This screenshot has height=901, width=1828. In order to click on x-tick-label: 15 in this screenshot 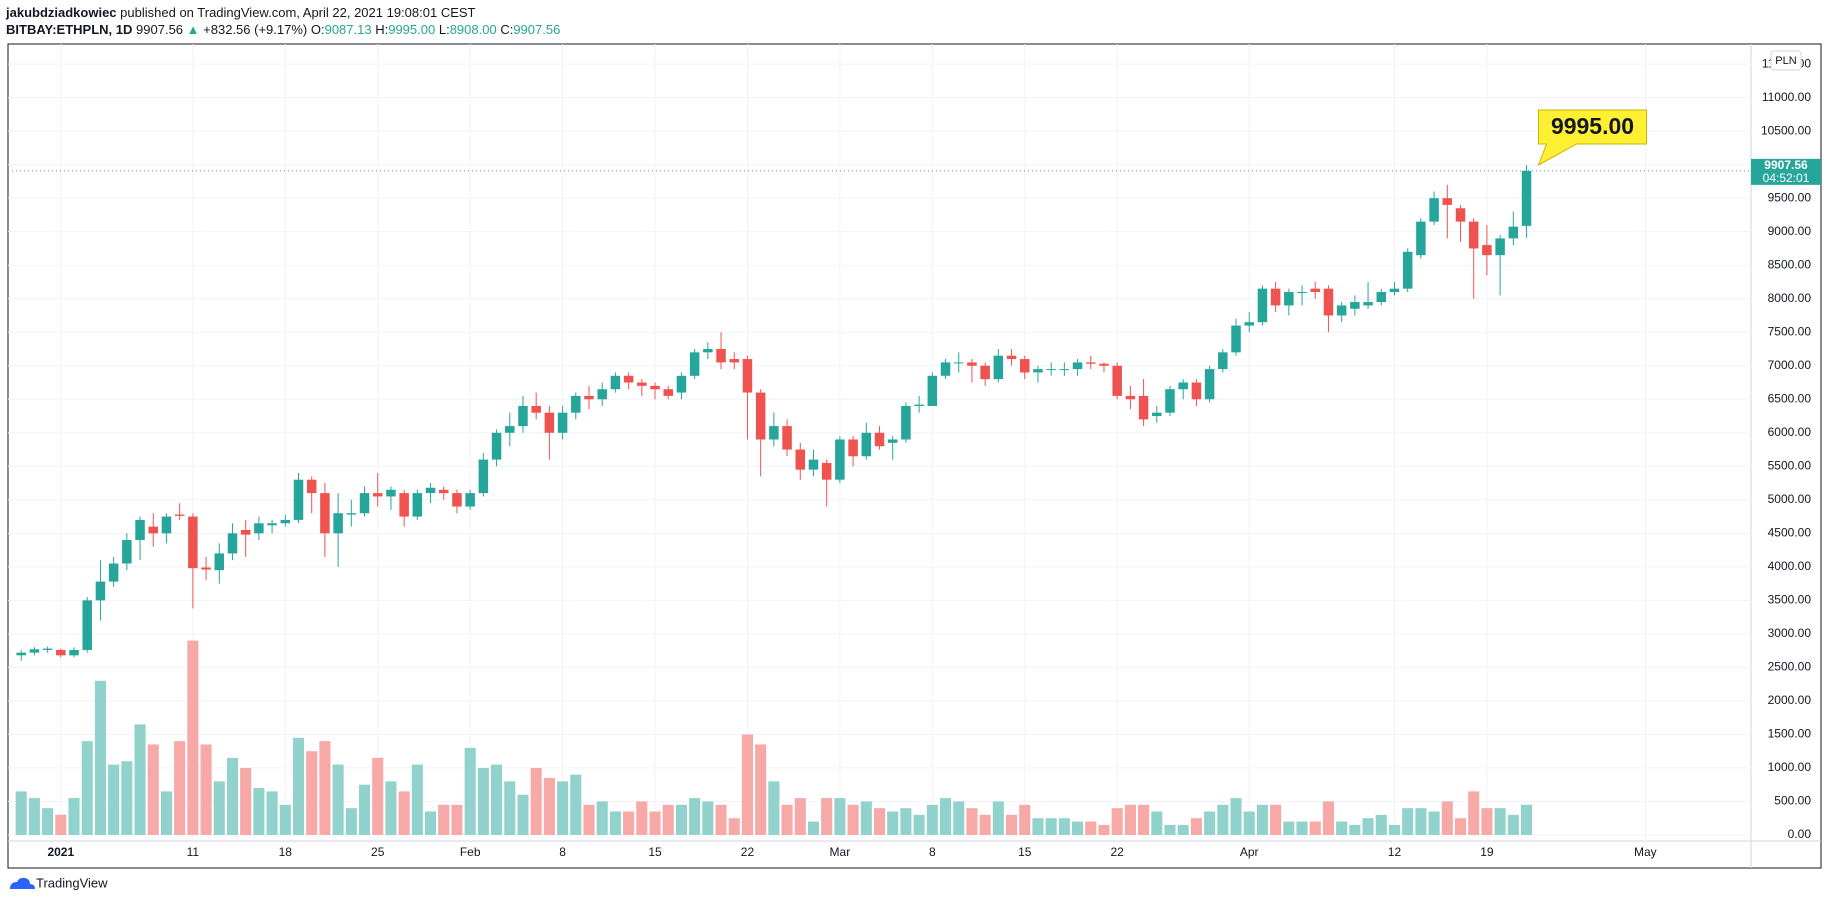, I will do `click(1025, 852)`.